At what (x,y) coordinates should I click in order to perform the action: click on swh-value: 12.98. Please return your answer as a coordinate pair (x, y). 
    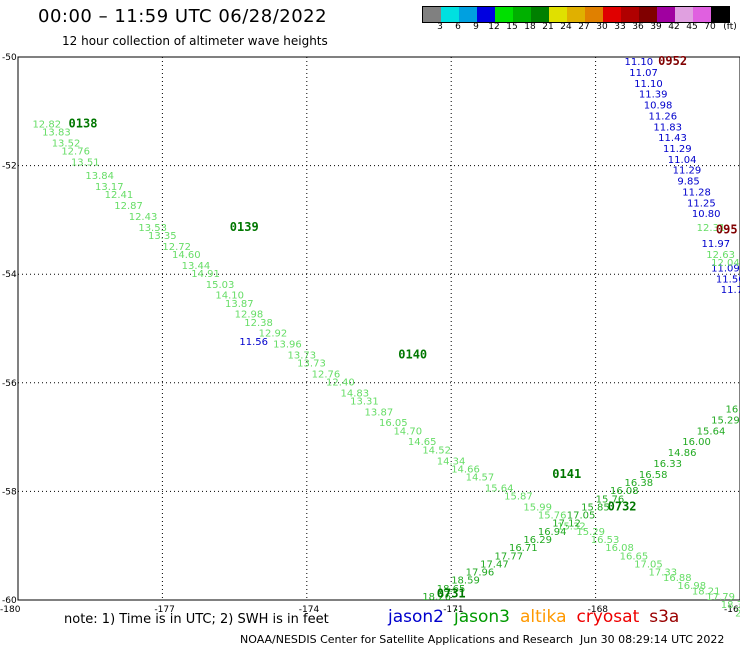
    Looking at the image, I should click on (249, 315).